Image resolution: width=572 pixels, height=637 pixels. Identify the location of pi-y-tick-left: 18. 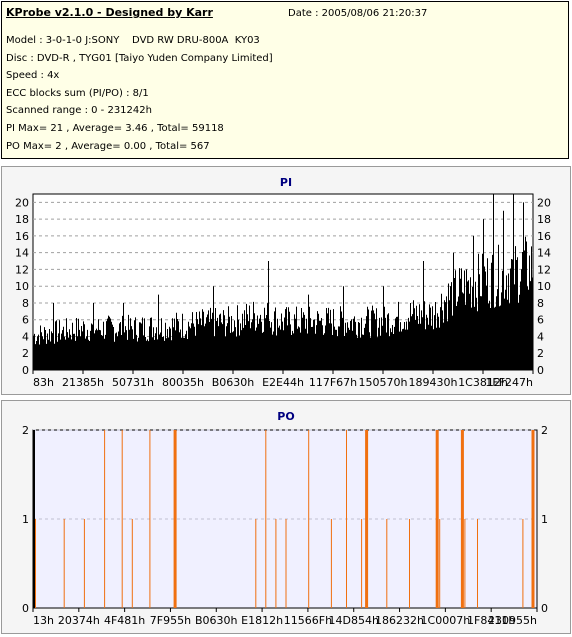
(22, 219).